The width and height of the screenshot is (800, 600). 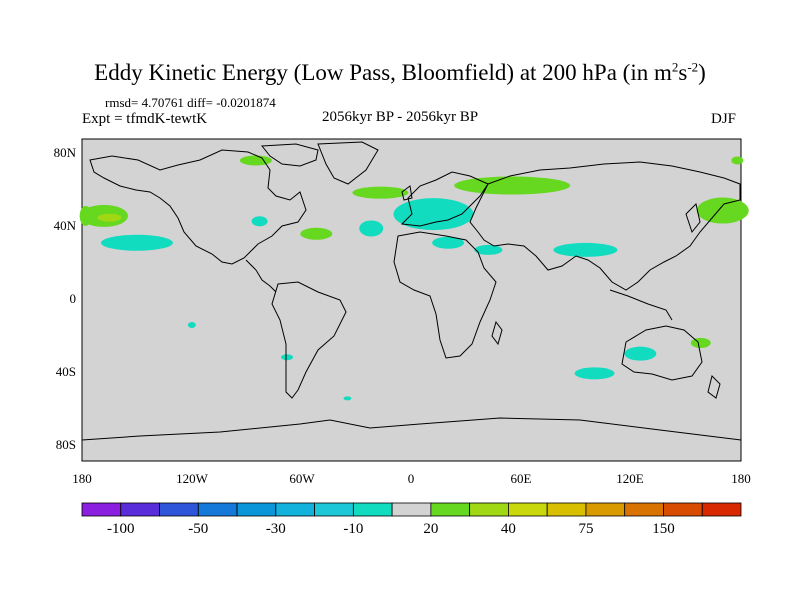 What do you see at coordinates (347, 398) in the screenshot?
I see `anomaly-south-atlantic-small` at bounding box center [347, 398].